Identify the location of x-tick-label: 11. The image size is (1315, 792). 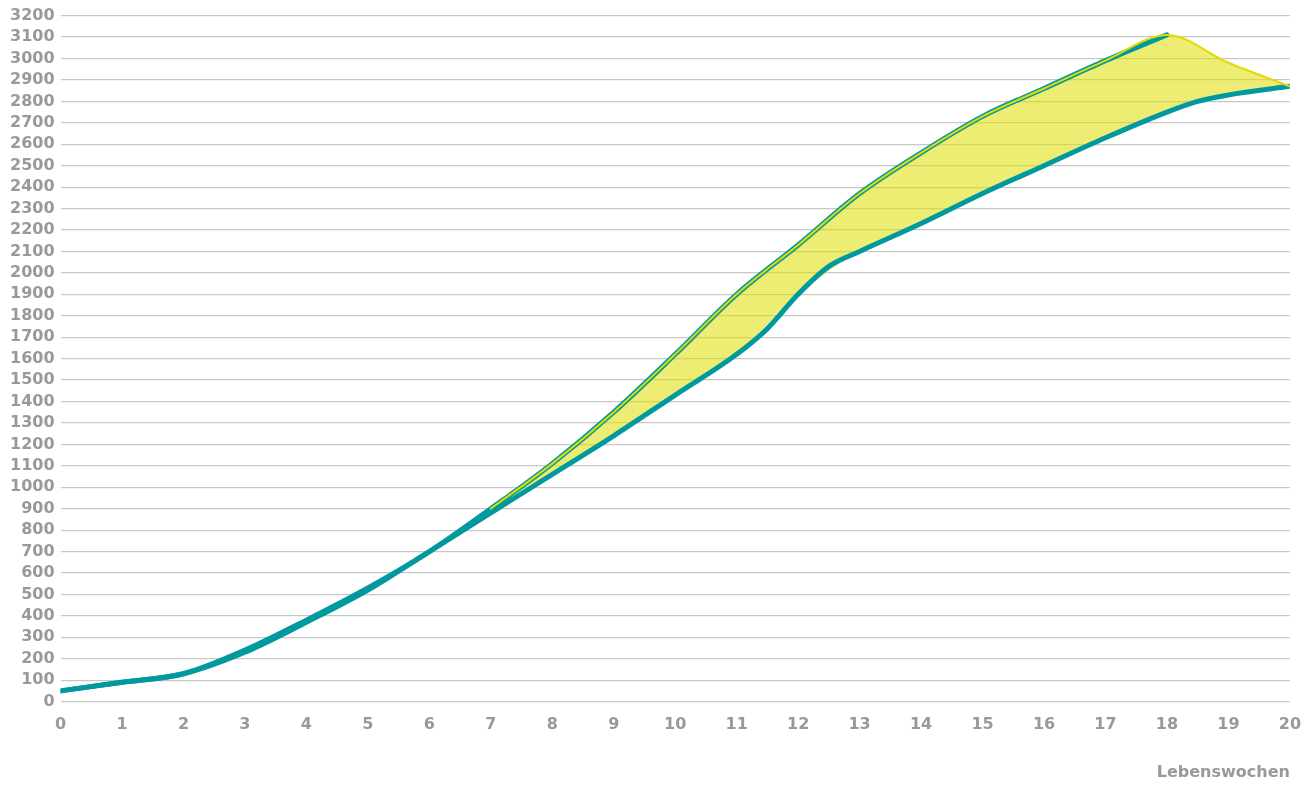
(736, 724).